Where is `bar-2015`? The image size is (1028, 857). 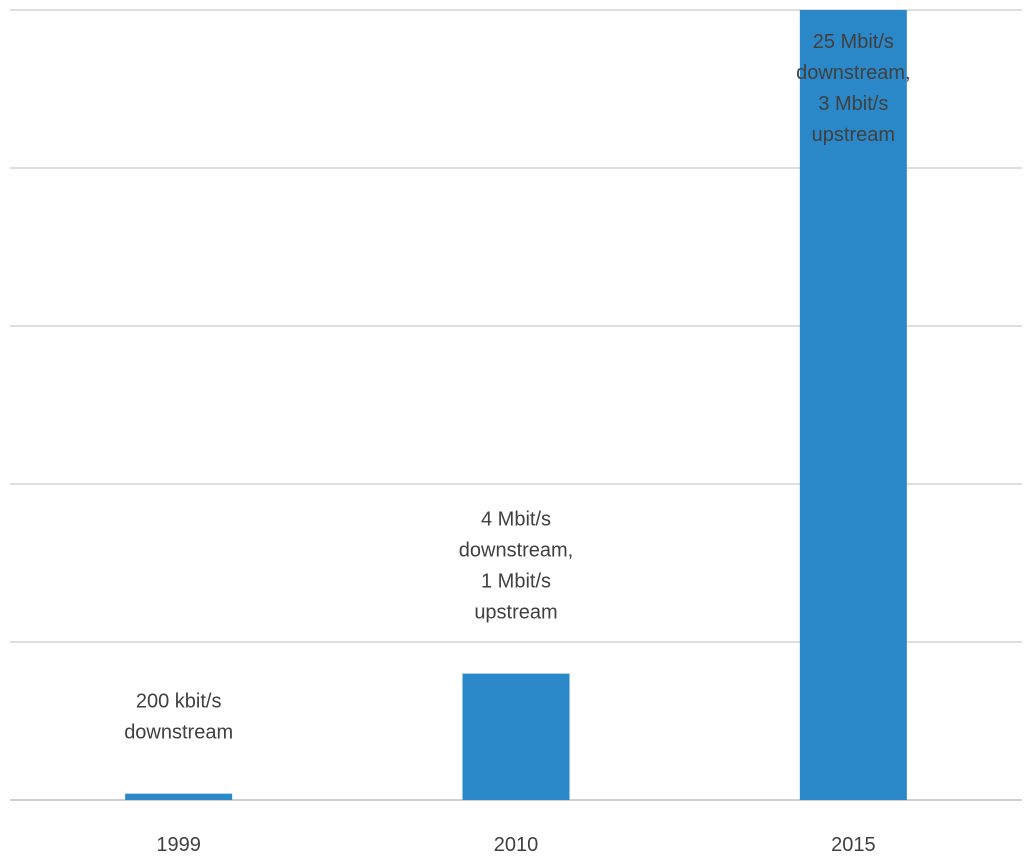 bar-2015 is located at coordinates (853, 405).